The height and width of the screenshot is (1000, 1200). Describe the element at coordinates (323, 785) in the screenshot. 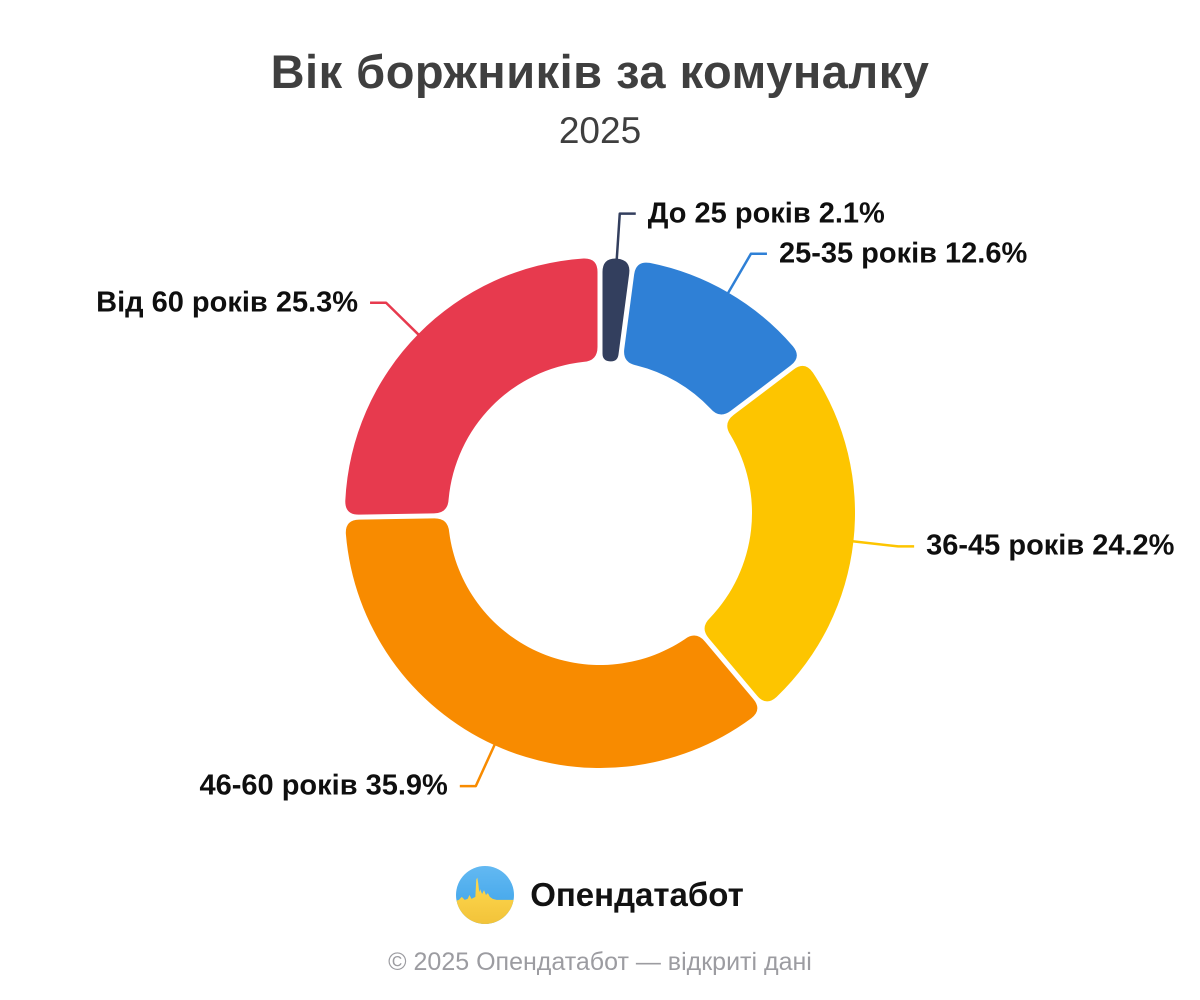

I see `slice-label-46-60: 46-60 років 35.9%` at that location.